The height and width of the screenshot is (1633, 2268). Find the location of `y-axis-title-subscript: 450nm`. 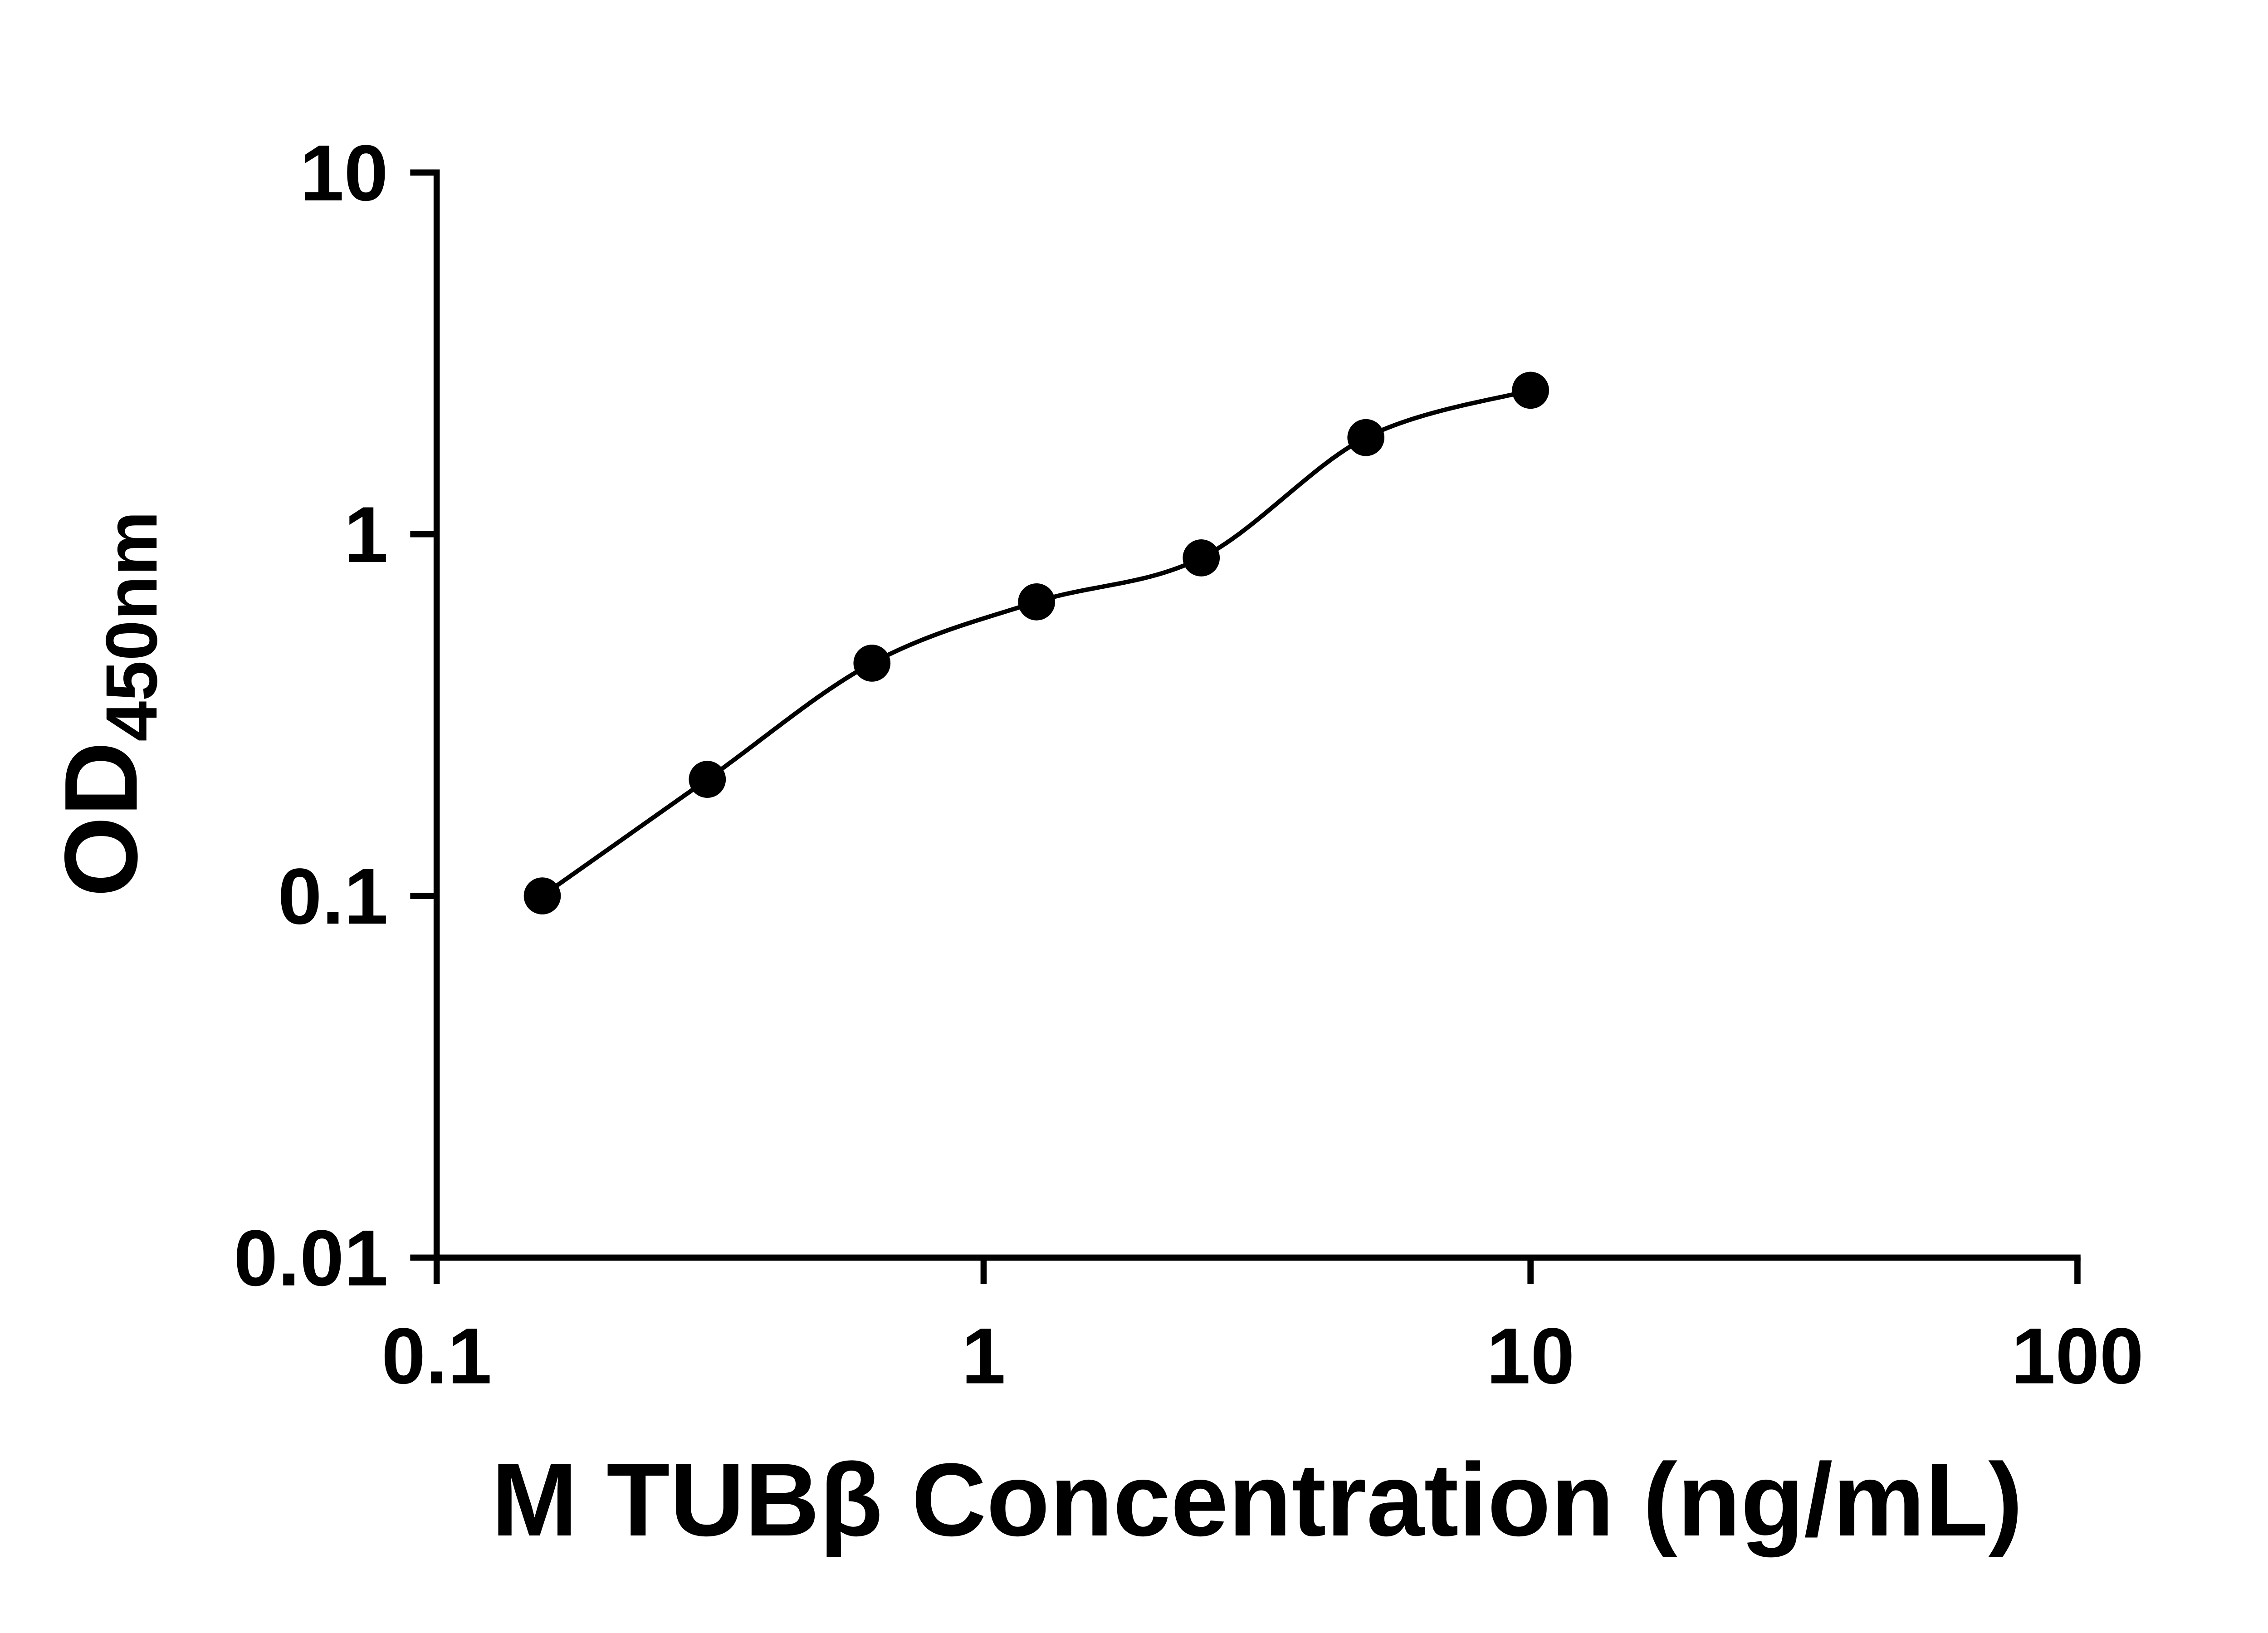

y-axis-title-subscript: 450nm is located at coordinates (131, 626).